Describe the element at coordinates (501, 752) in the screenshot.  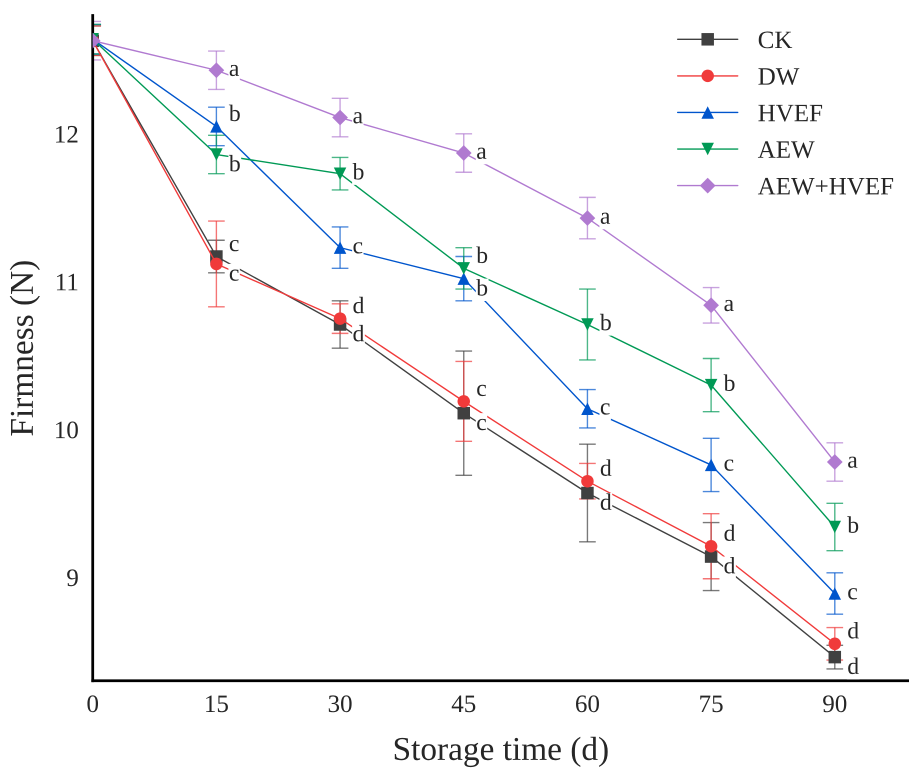
I see `x-axis-title: Storage time (d)` at that location.